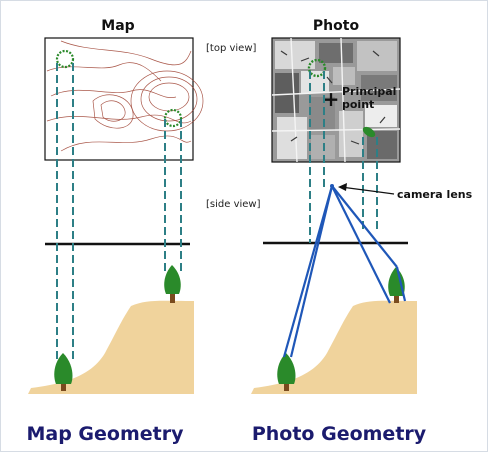  Describe the element at coordinates (63, 372) in the screenshot. I see `map-tree-valley` at that location.